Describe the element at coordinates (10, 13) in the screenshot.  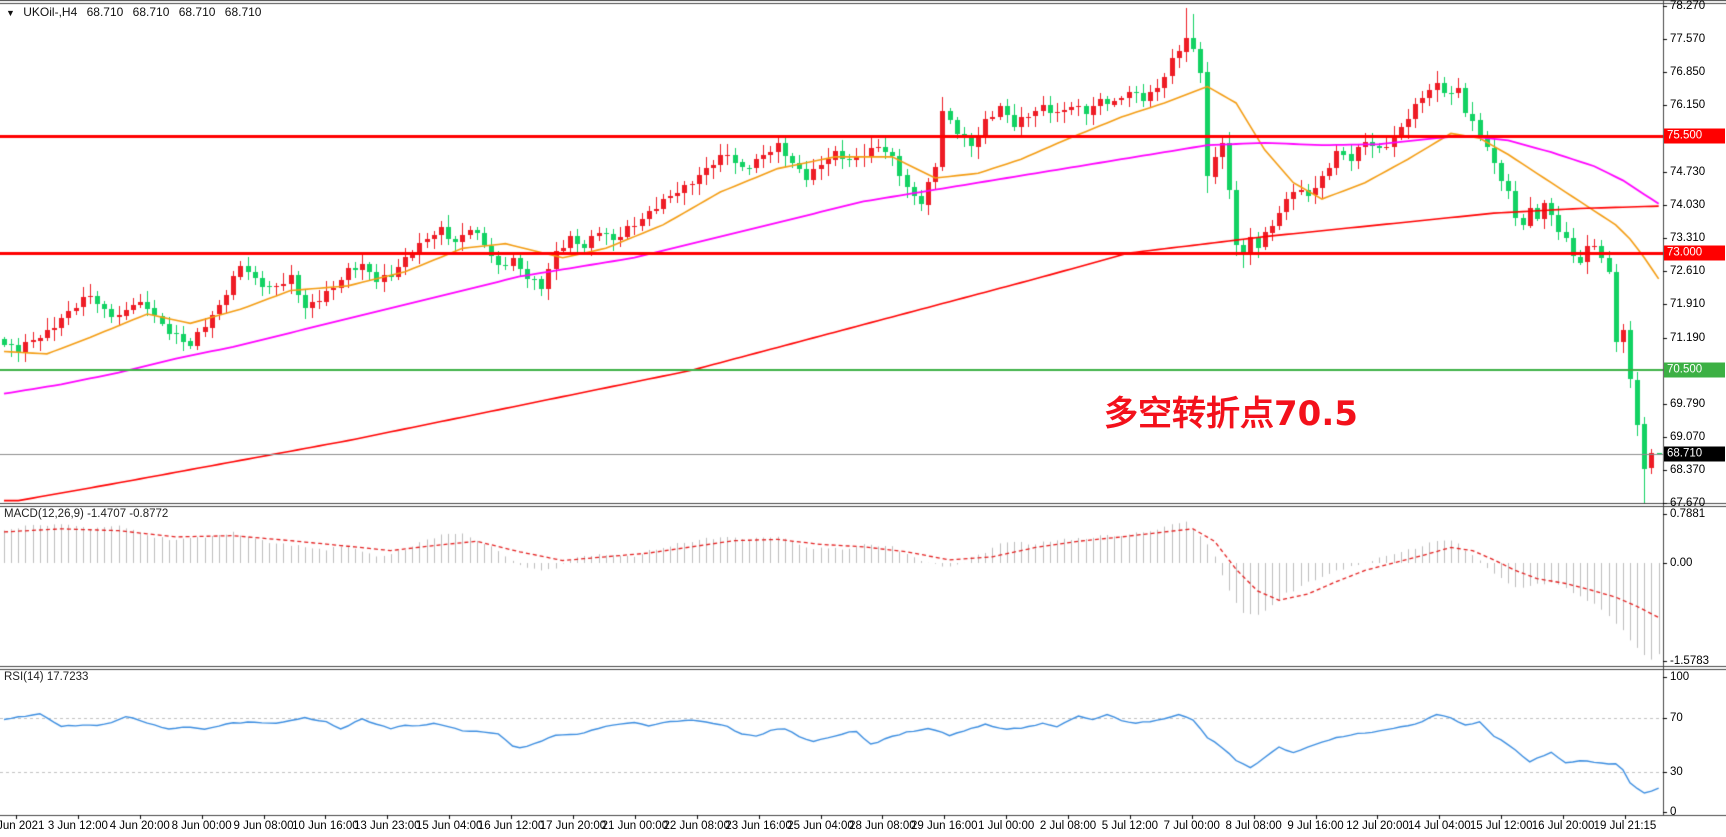
I see `chevron-down-icon: ▼` at that location.